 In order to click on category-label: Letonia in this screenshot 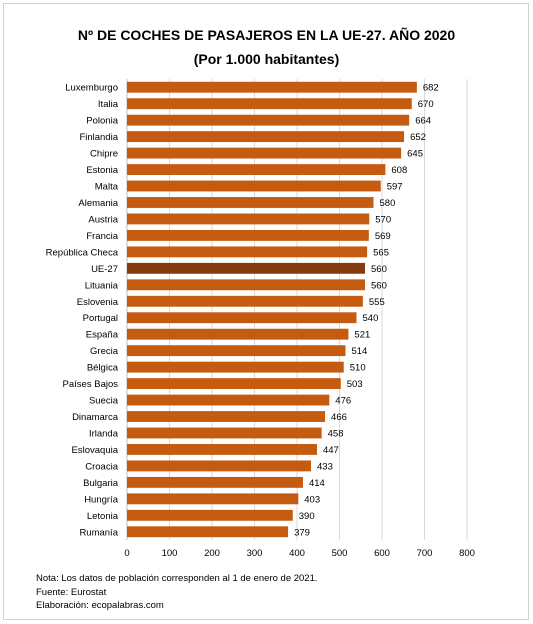, I will do `click(103, 516)`.